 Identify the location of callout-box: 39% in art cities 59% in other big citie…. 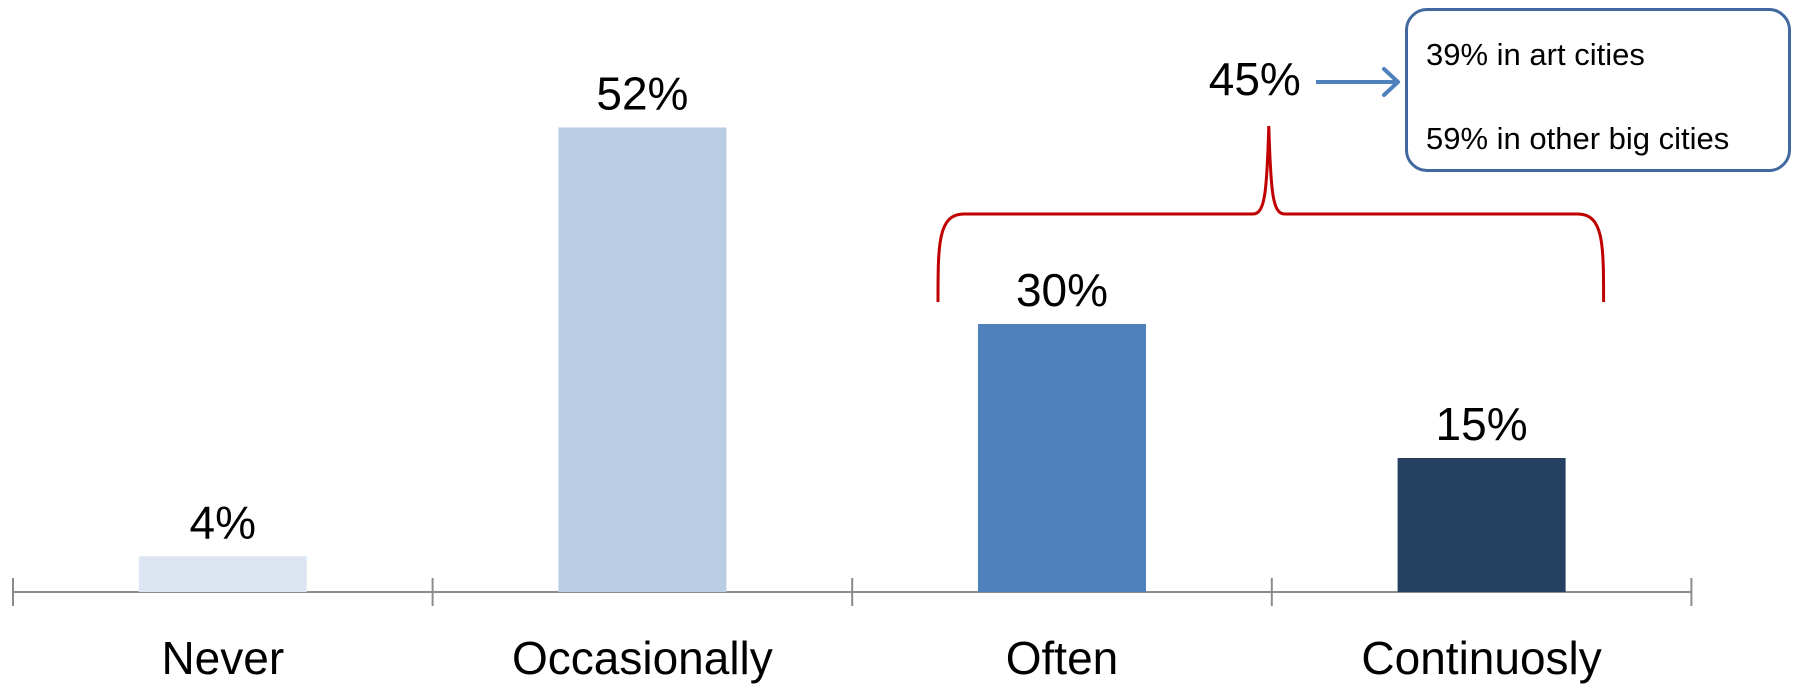
(1598, 90).